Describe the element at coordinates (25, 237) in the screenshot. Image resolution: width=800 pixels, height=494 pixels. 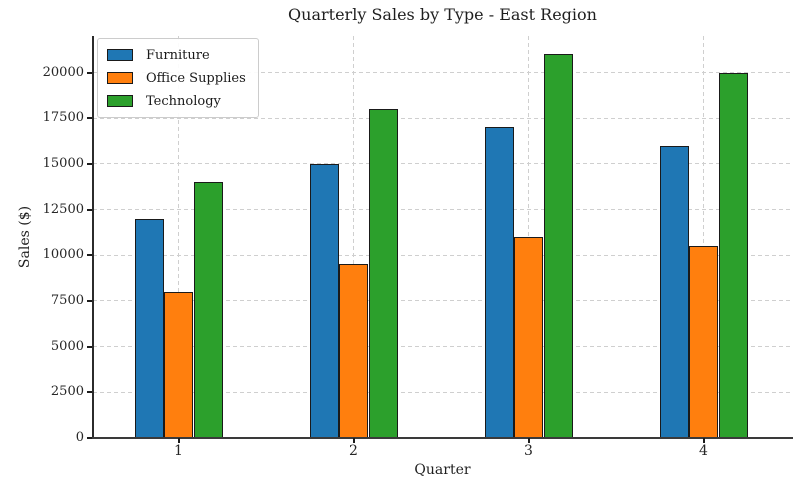
I see `y-axis-label: Sales ($)` at that location.